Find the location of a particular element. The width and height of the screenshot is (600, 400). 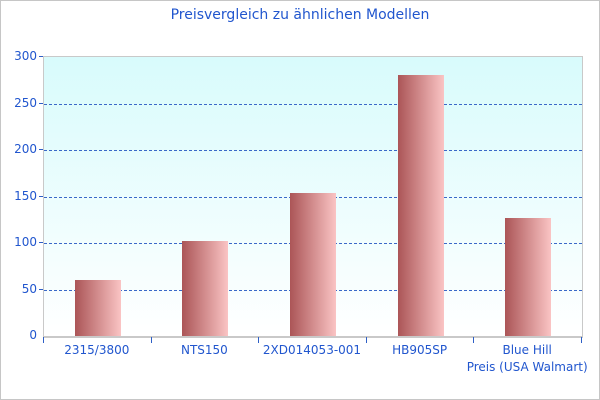

x-axis-label-HB905SP: HB905SP is located at coordinates (420, 350).